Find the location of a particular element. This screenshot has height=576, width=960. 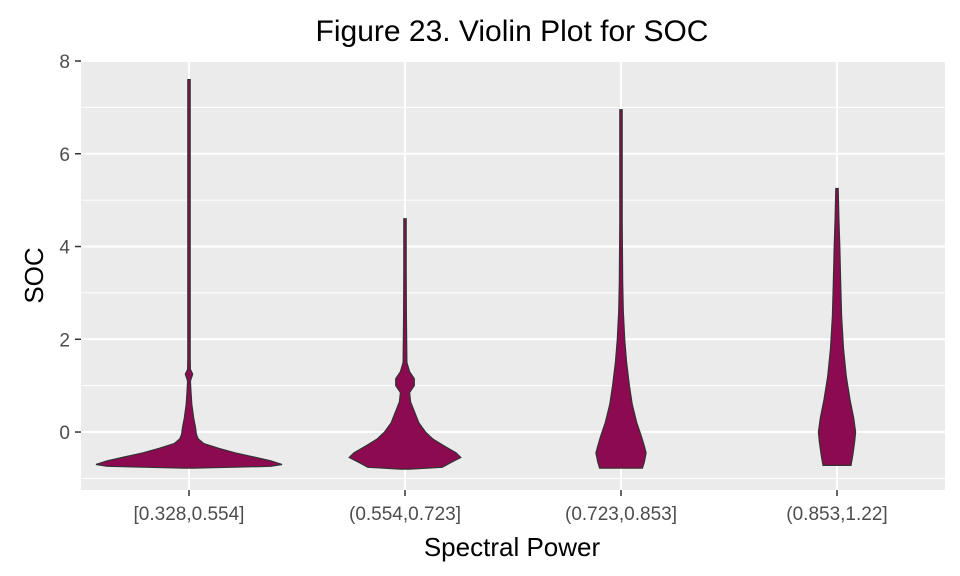

x-tick-label: [0.328,0.554] is located at coordinates (189, 514).